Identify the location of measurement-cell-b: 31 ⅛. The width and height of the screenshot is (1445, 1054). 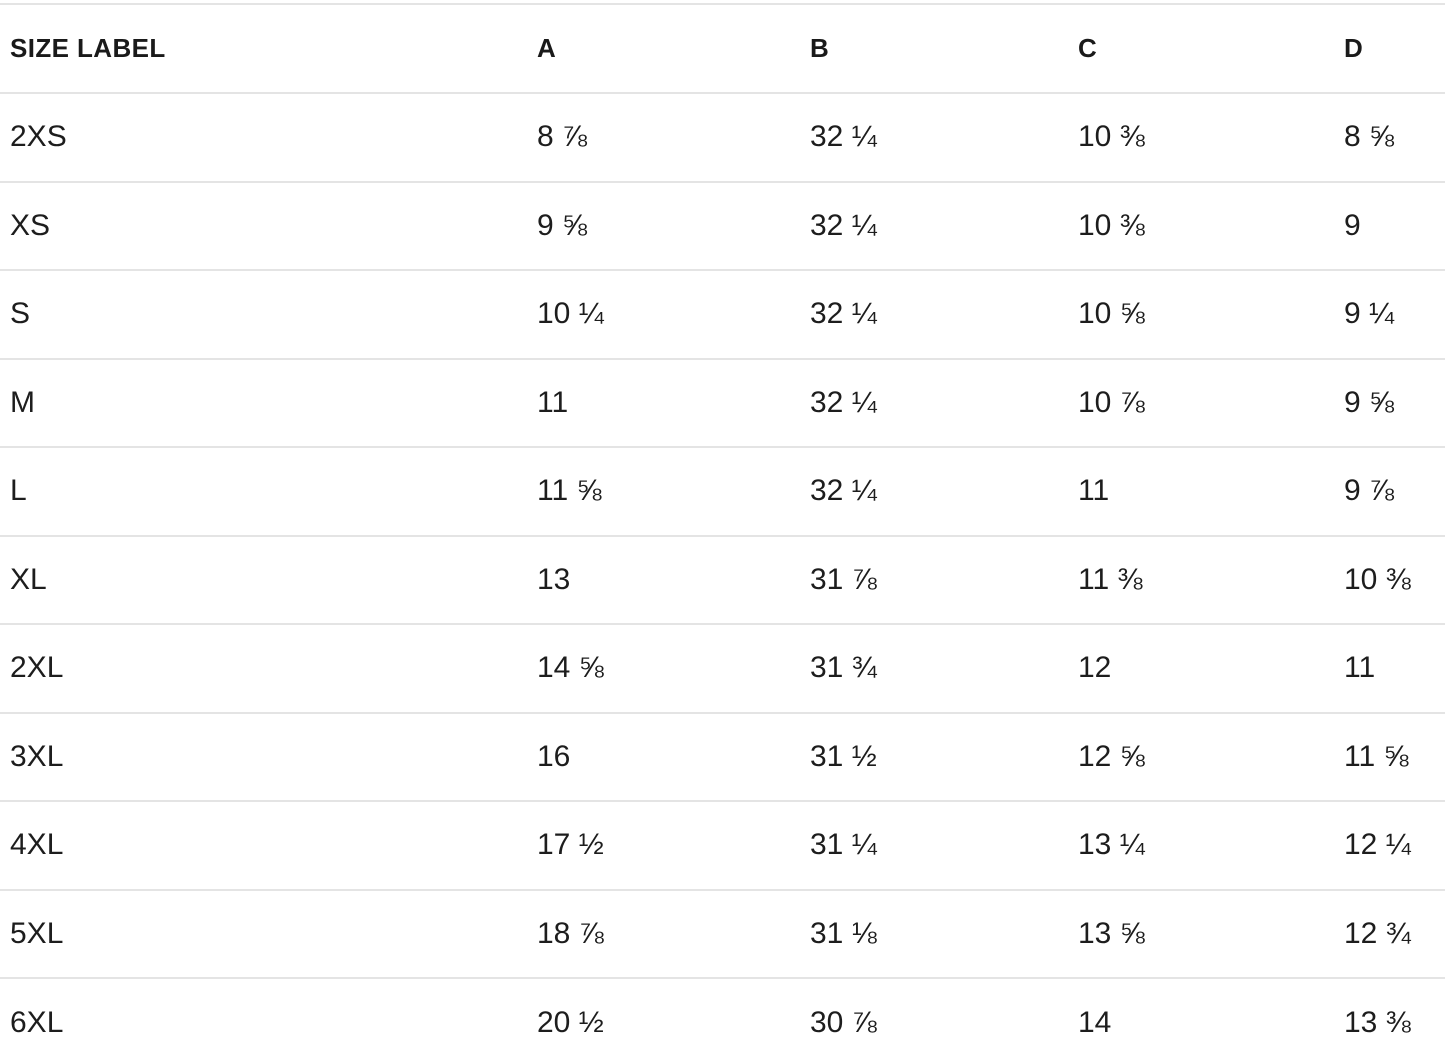
(944, 933).